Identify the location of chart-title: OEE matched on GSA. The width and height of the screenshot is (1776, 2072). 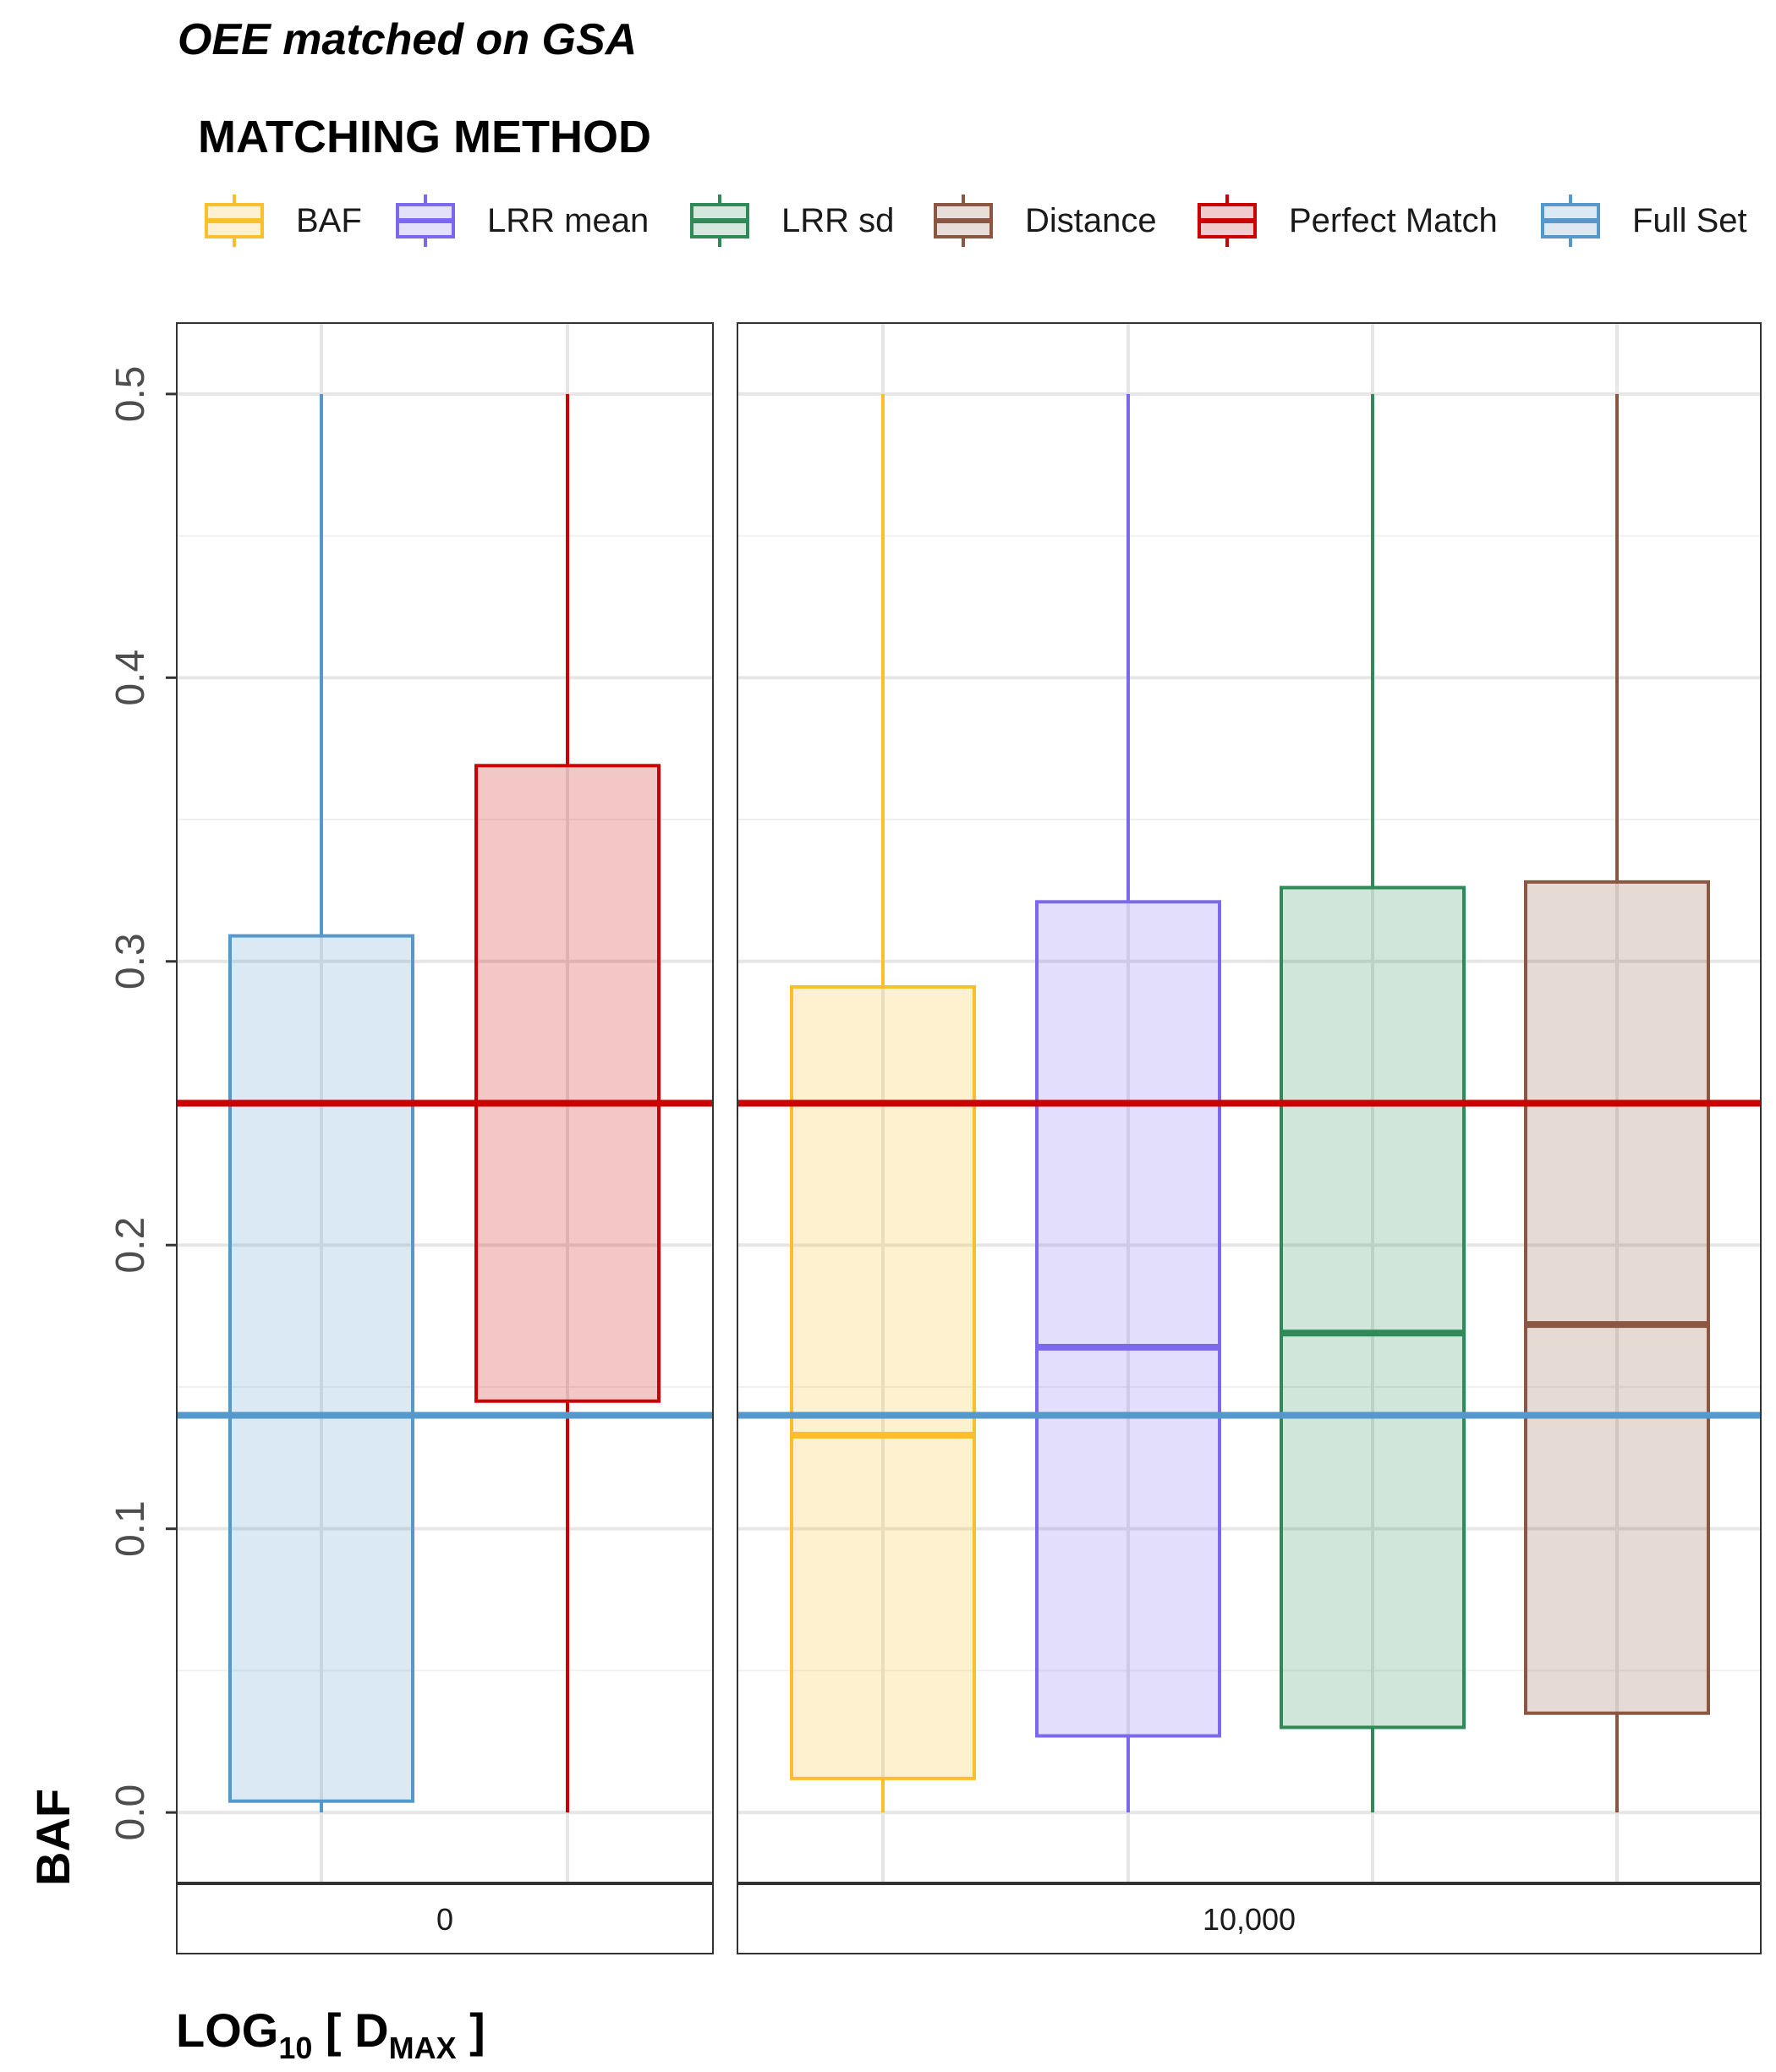
(408, 39).